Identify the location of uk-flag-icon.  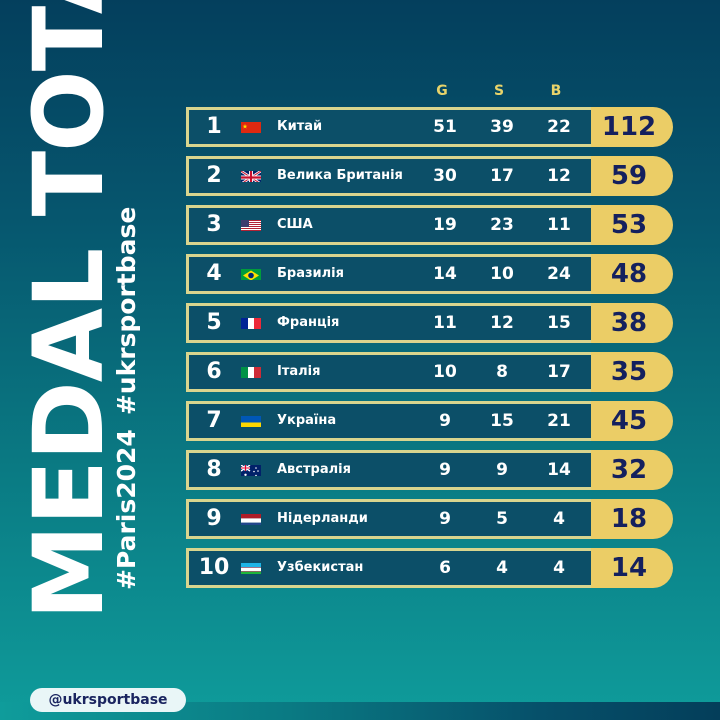
(251, 175).